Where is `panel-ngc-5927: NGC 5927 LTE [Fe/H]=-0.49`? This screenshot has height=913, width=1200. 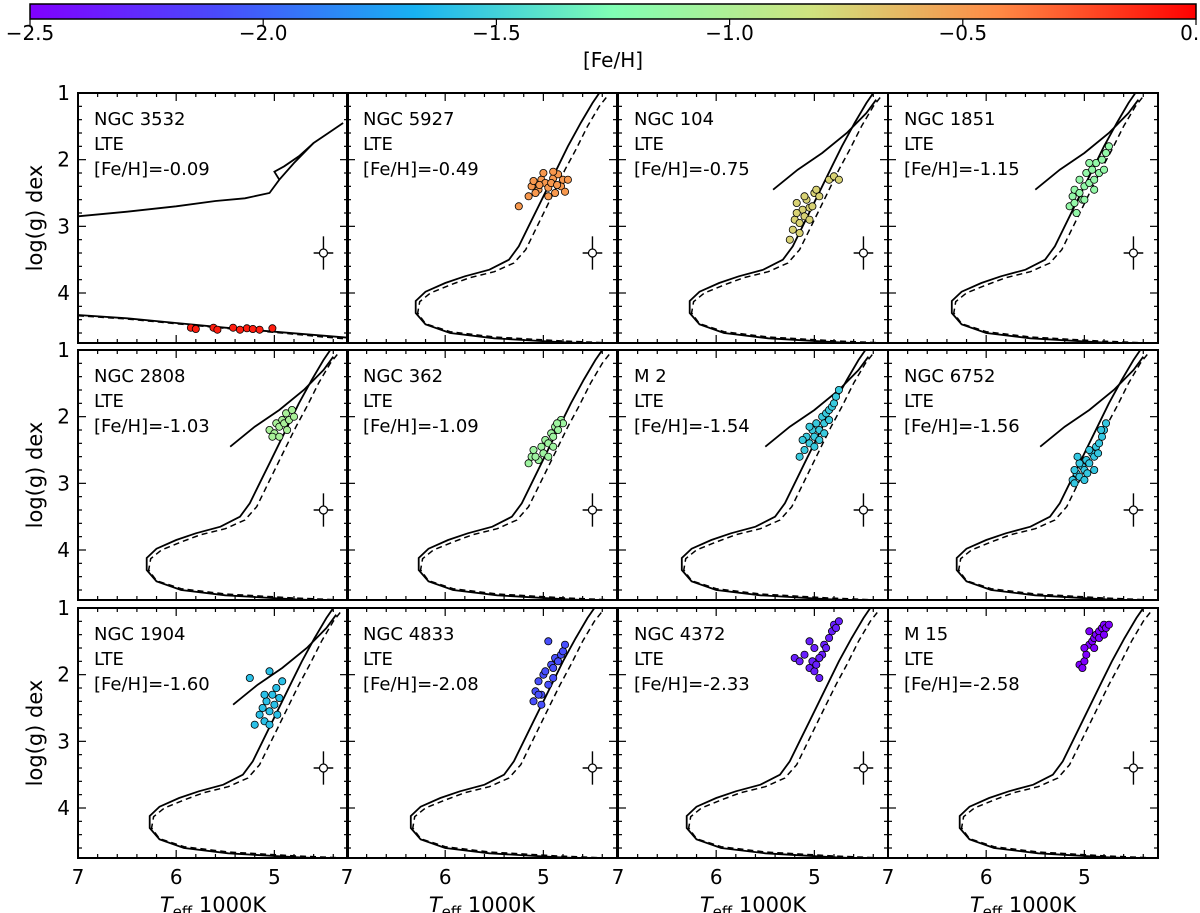 panel-ngc-5927: NGC 5927 LTE [Fe/H]=-0.49 is located at coordinates (482, 218).